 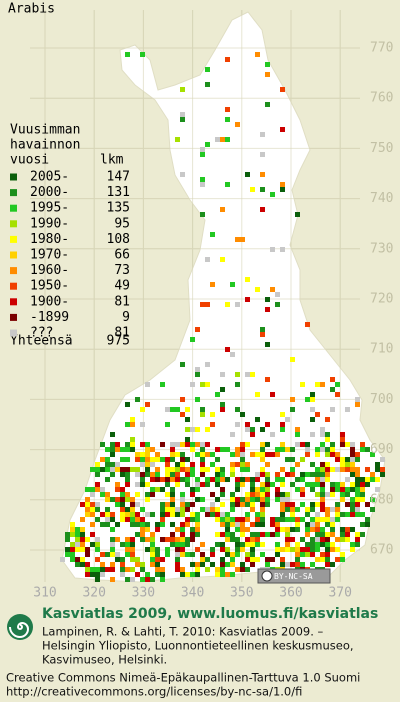 What do you see at coordinates (93, 593) in the screenshot?
I see `easting-label: 320` at bounding box center [93, 593].